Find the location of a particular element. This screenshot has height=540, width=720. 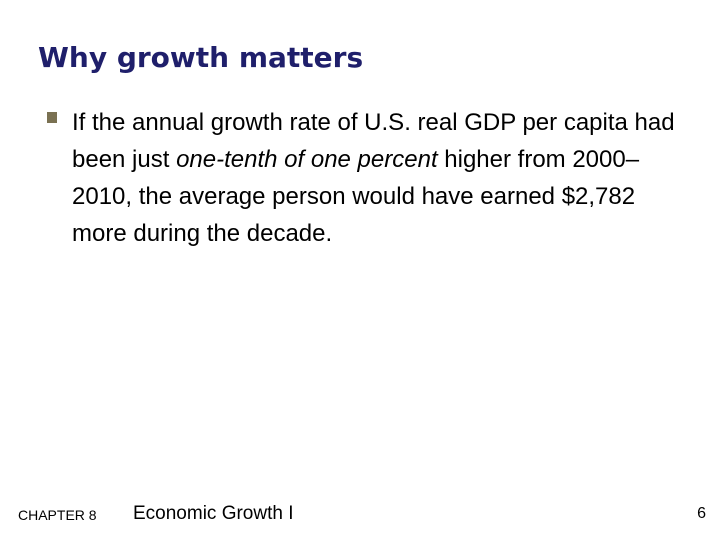

footer-chapter: CHAPTER 8 is located at coordinates (57, 515).